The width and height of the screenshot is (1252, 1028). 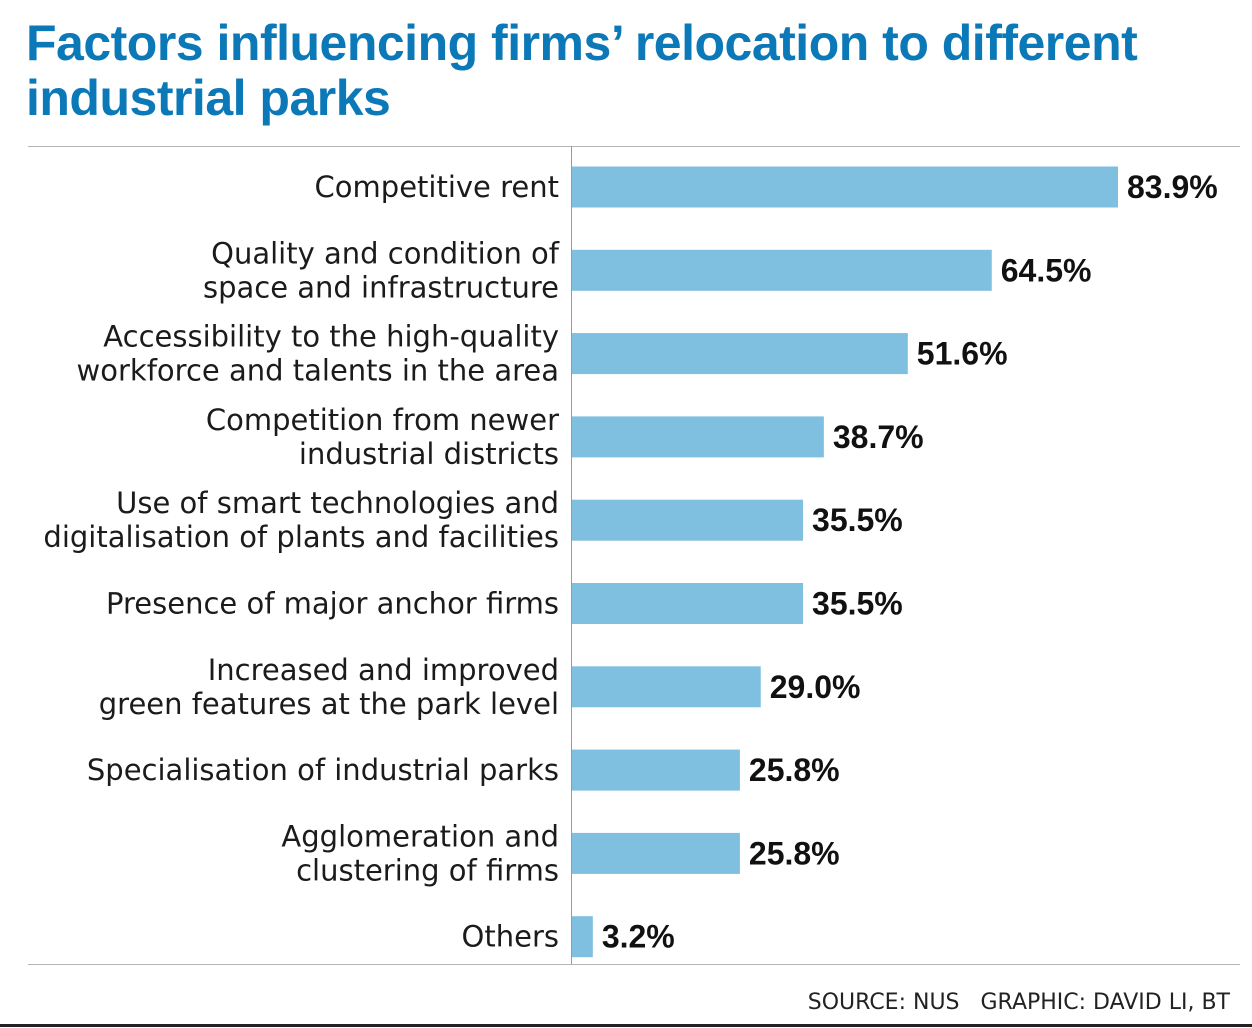 I want to click on value-label-6: 29.0%, so click(x=815, y=687).